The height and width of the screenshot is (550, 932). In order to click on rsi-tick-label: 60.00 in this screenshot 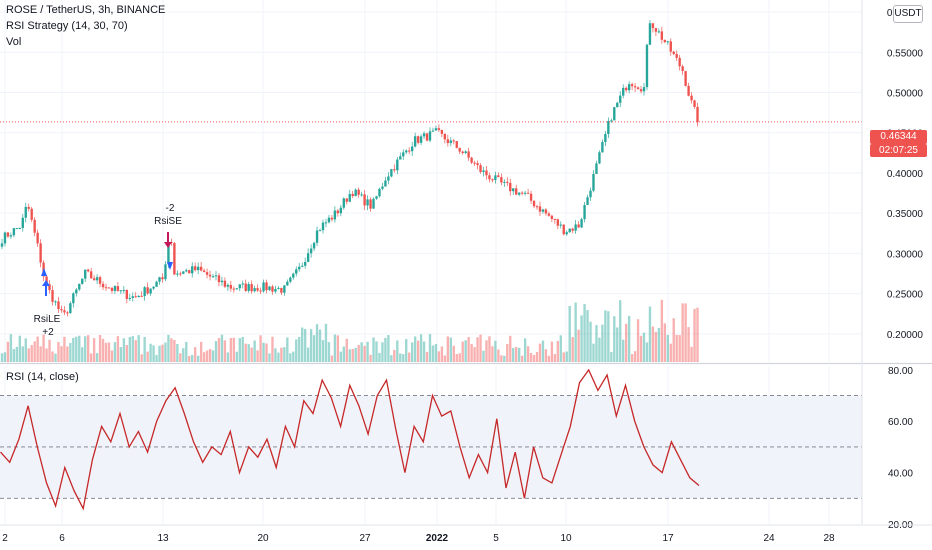, I will do `click(900, 422)`.